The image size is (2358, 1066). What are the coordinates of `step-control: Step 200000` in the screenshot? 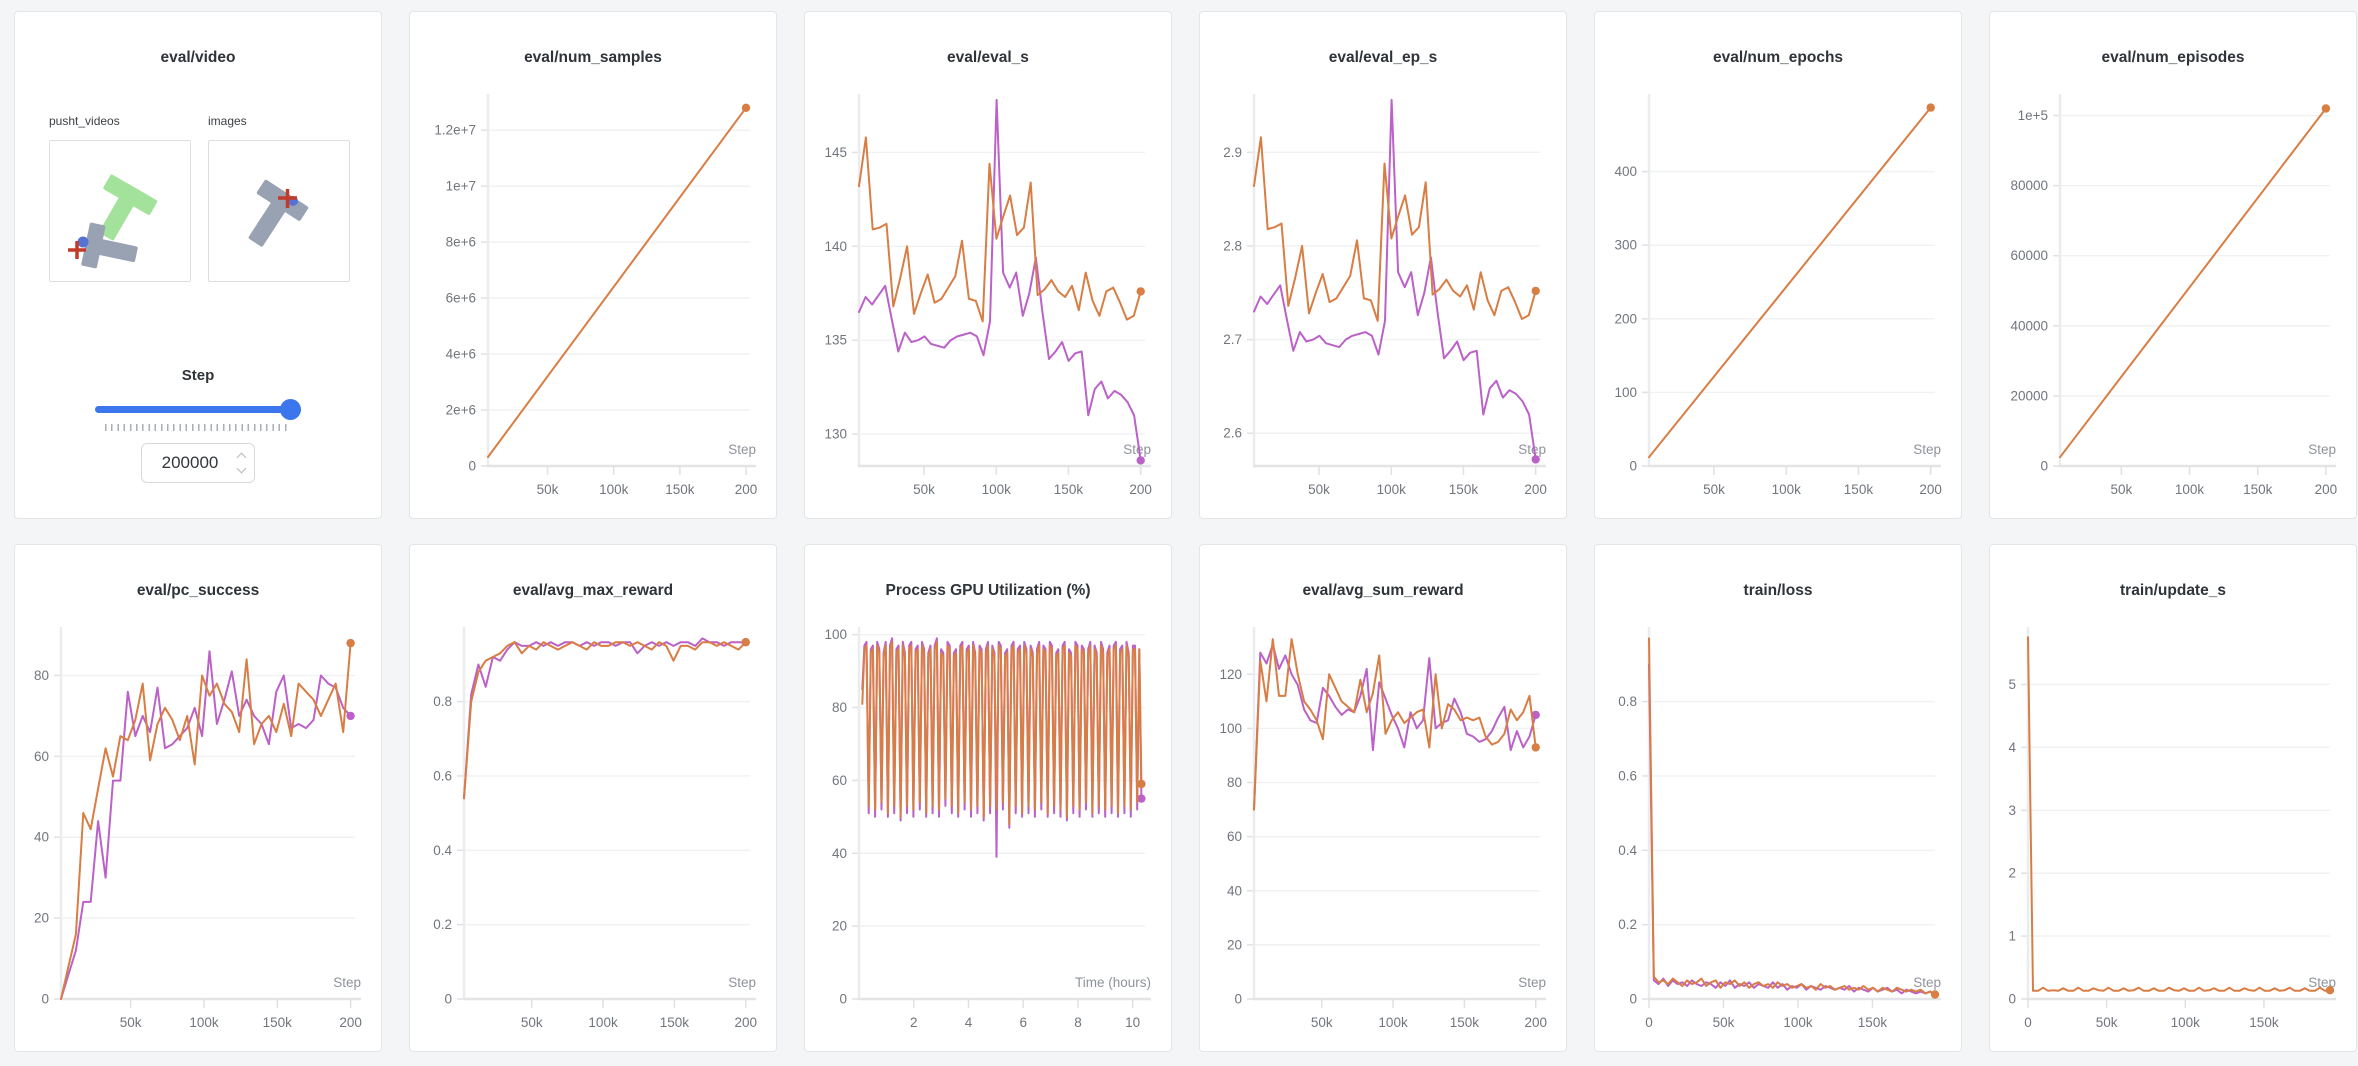 It's located at (198, 424).